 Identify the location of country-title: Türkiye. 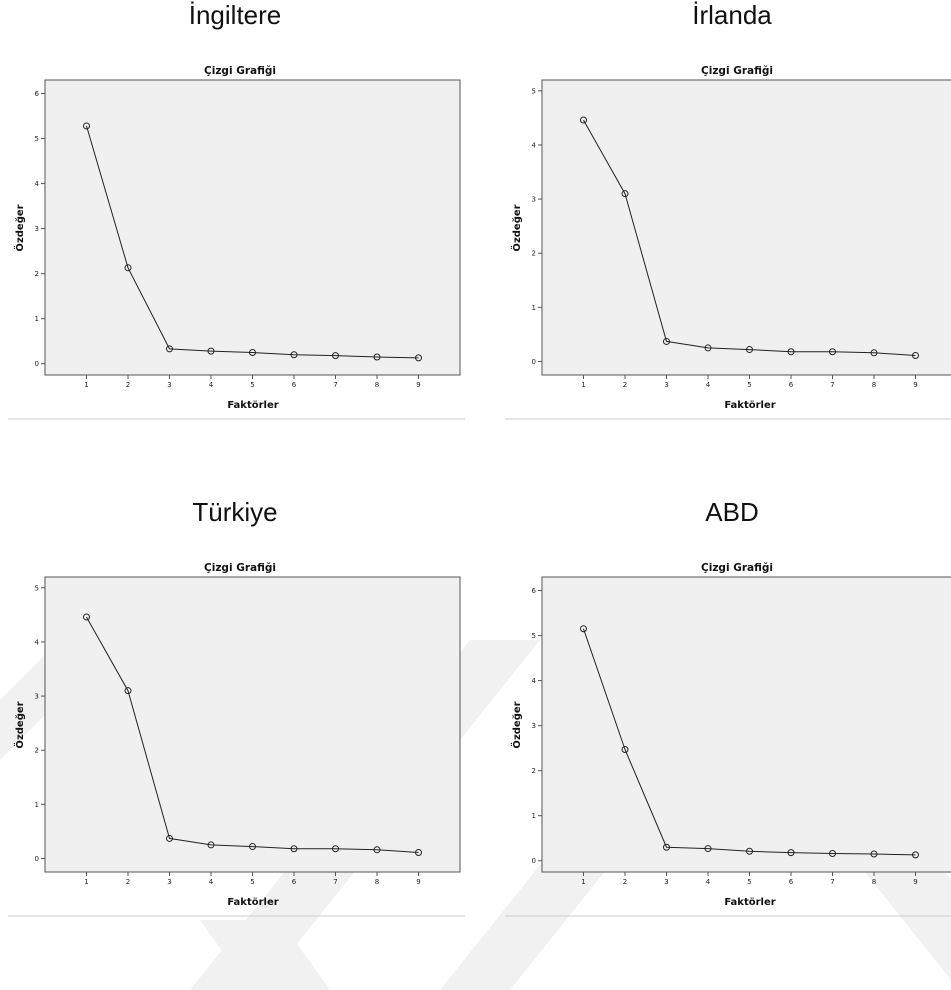
(235, 512).